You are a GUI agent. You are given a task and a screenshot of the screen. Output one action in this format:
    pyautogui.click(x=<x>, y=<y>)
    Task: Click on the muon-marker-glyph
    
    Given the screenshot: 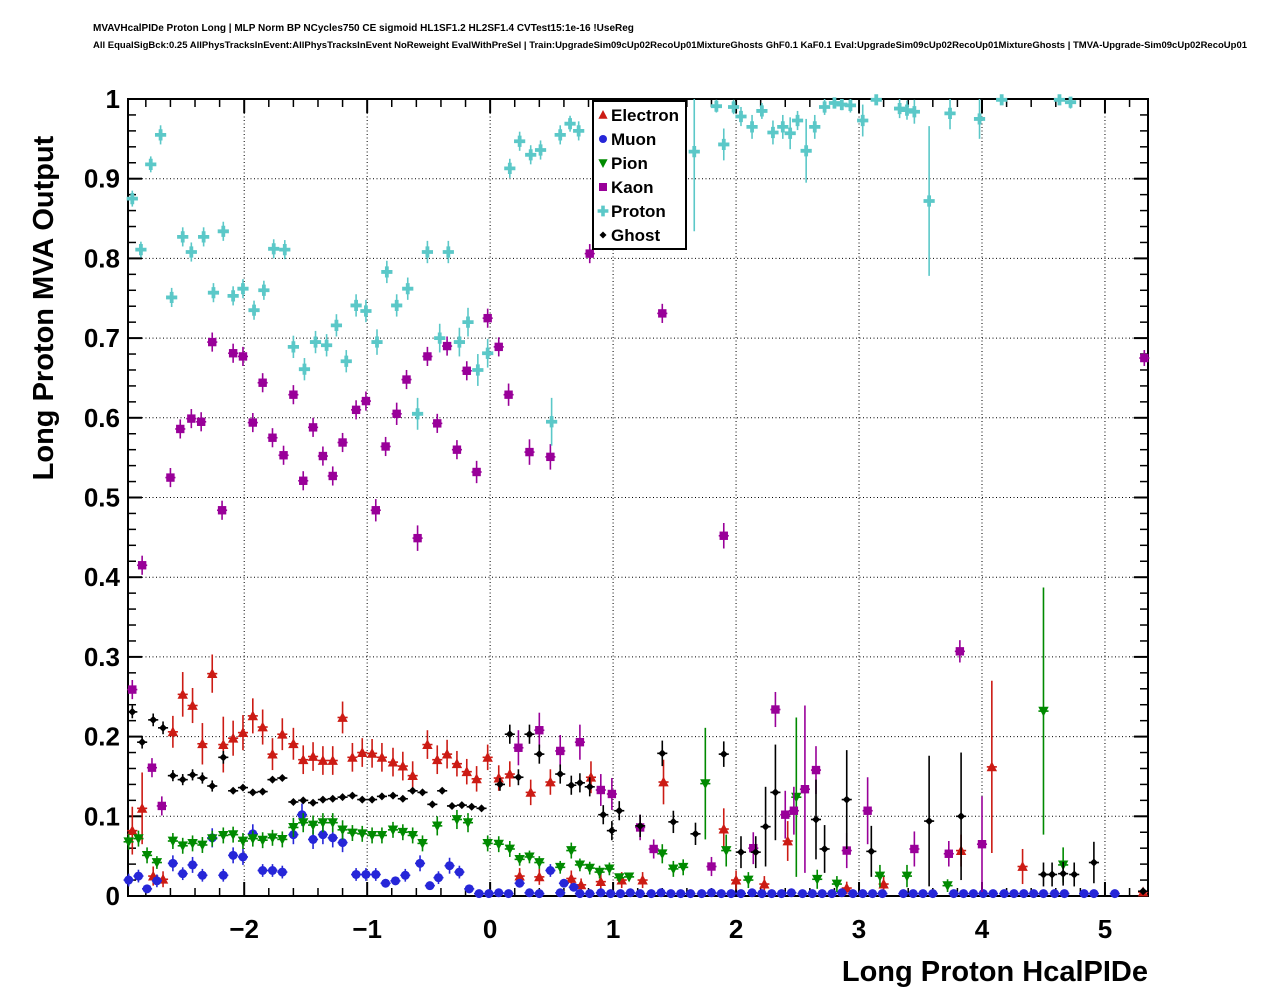 What is the action you would take?
    pyautogui.click(x=603, y=139)
    